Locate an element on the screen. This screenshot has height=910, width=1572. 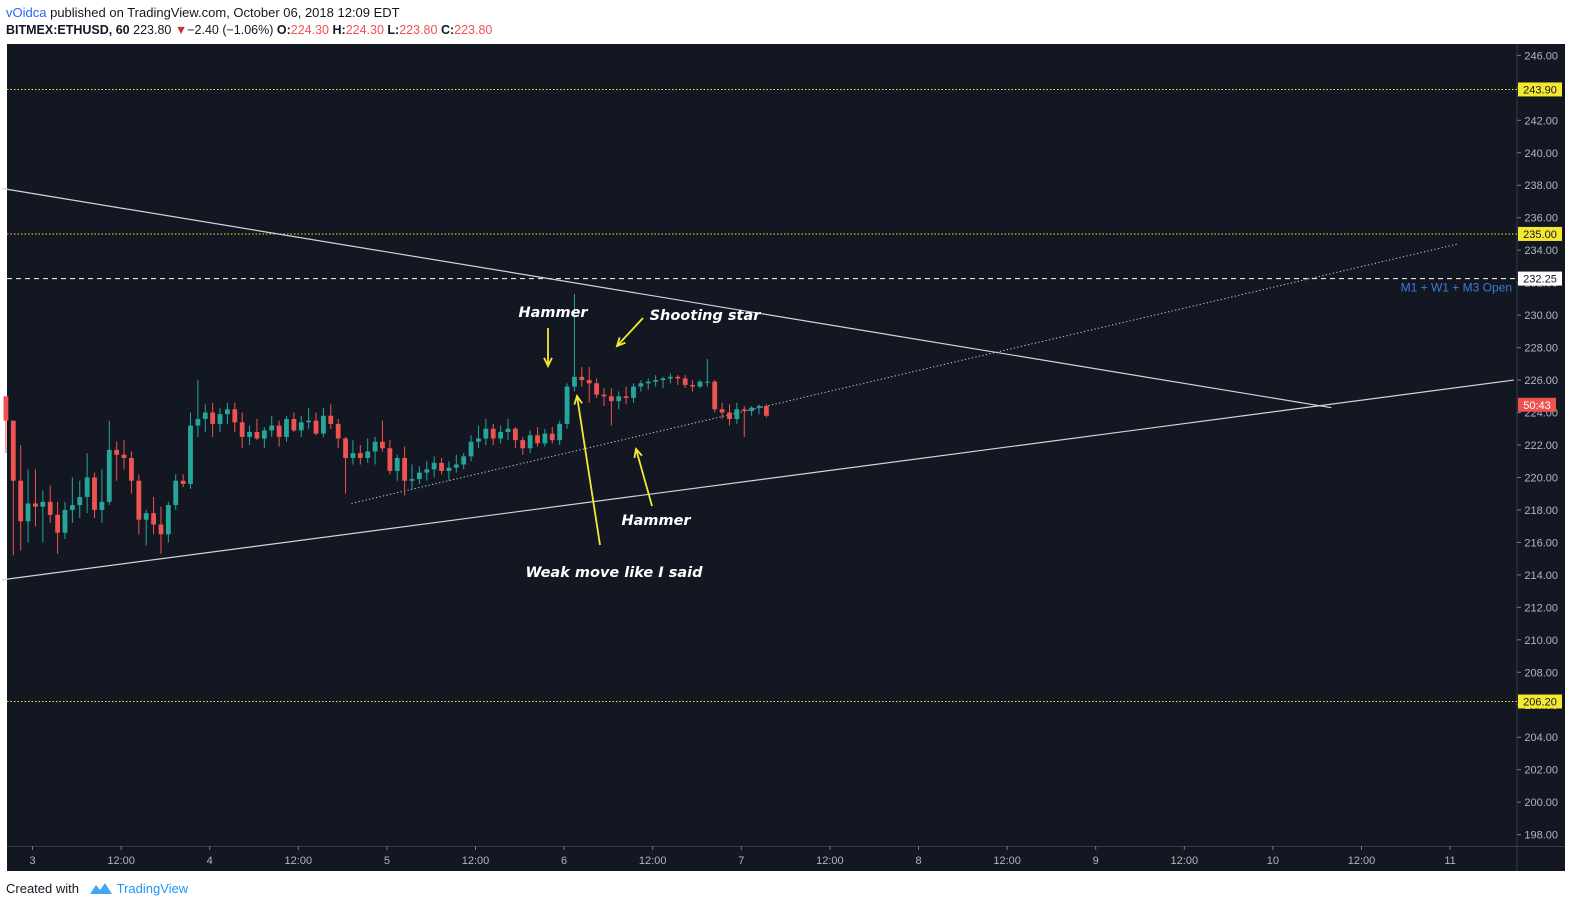
tradingview-logo-icon is located at coordinates (101, 889).